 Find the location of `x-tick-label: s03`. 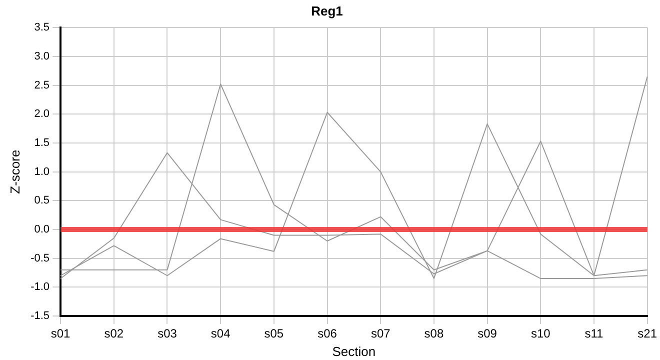

x-tick-label: s03 is located at coordinates (168, 333).